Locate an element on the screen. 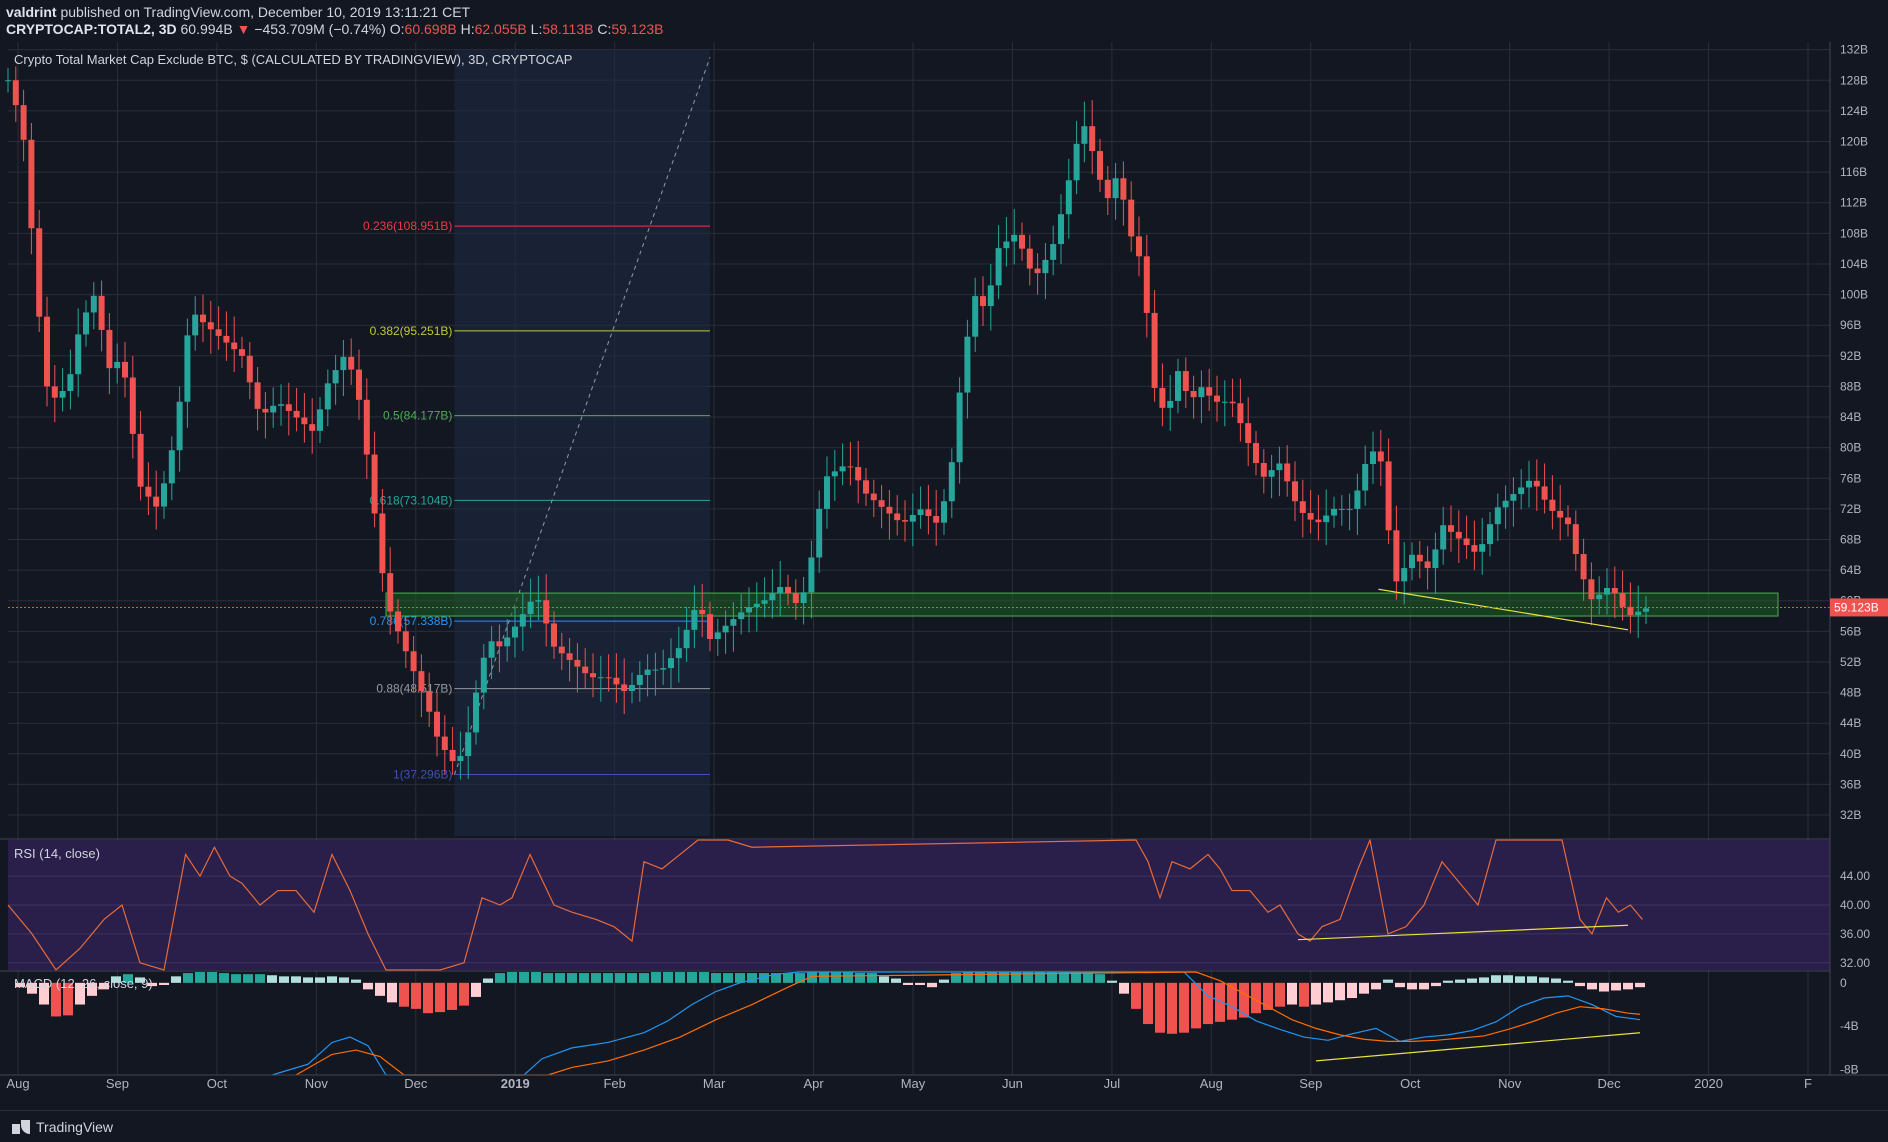  down-arrow-icon: ▼ is located at coordinates (243, 29).